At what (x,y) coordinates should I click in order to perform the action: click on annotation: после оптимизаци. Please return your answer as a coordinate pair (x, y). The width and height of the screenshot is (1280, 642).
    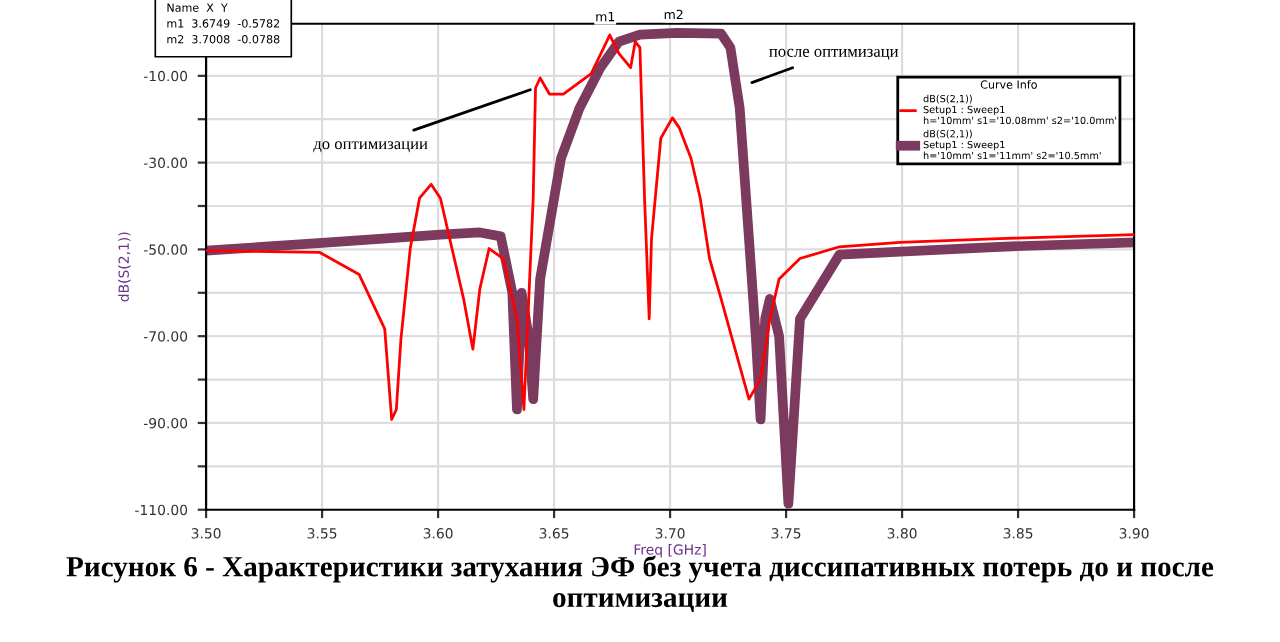
    Looking at the image, I should click on (834, 54).